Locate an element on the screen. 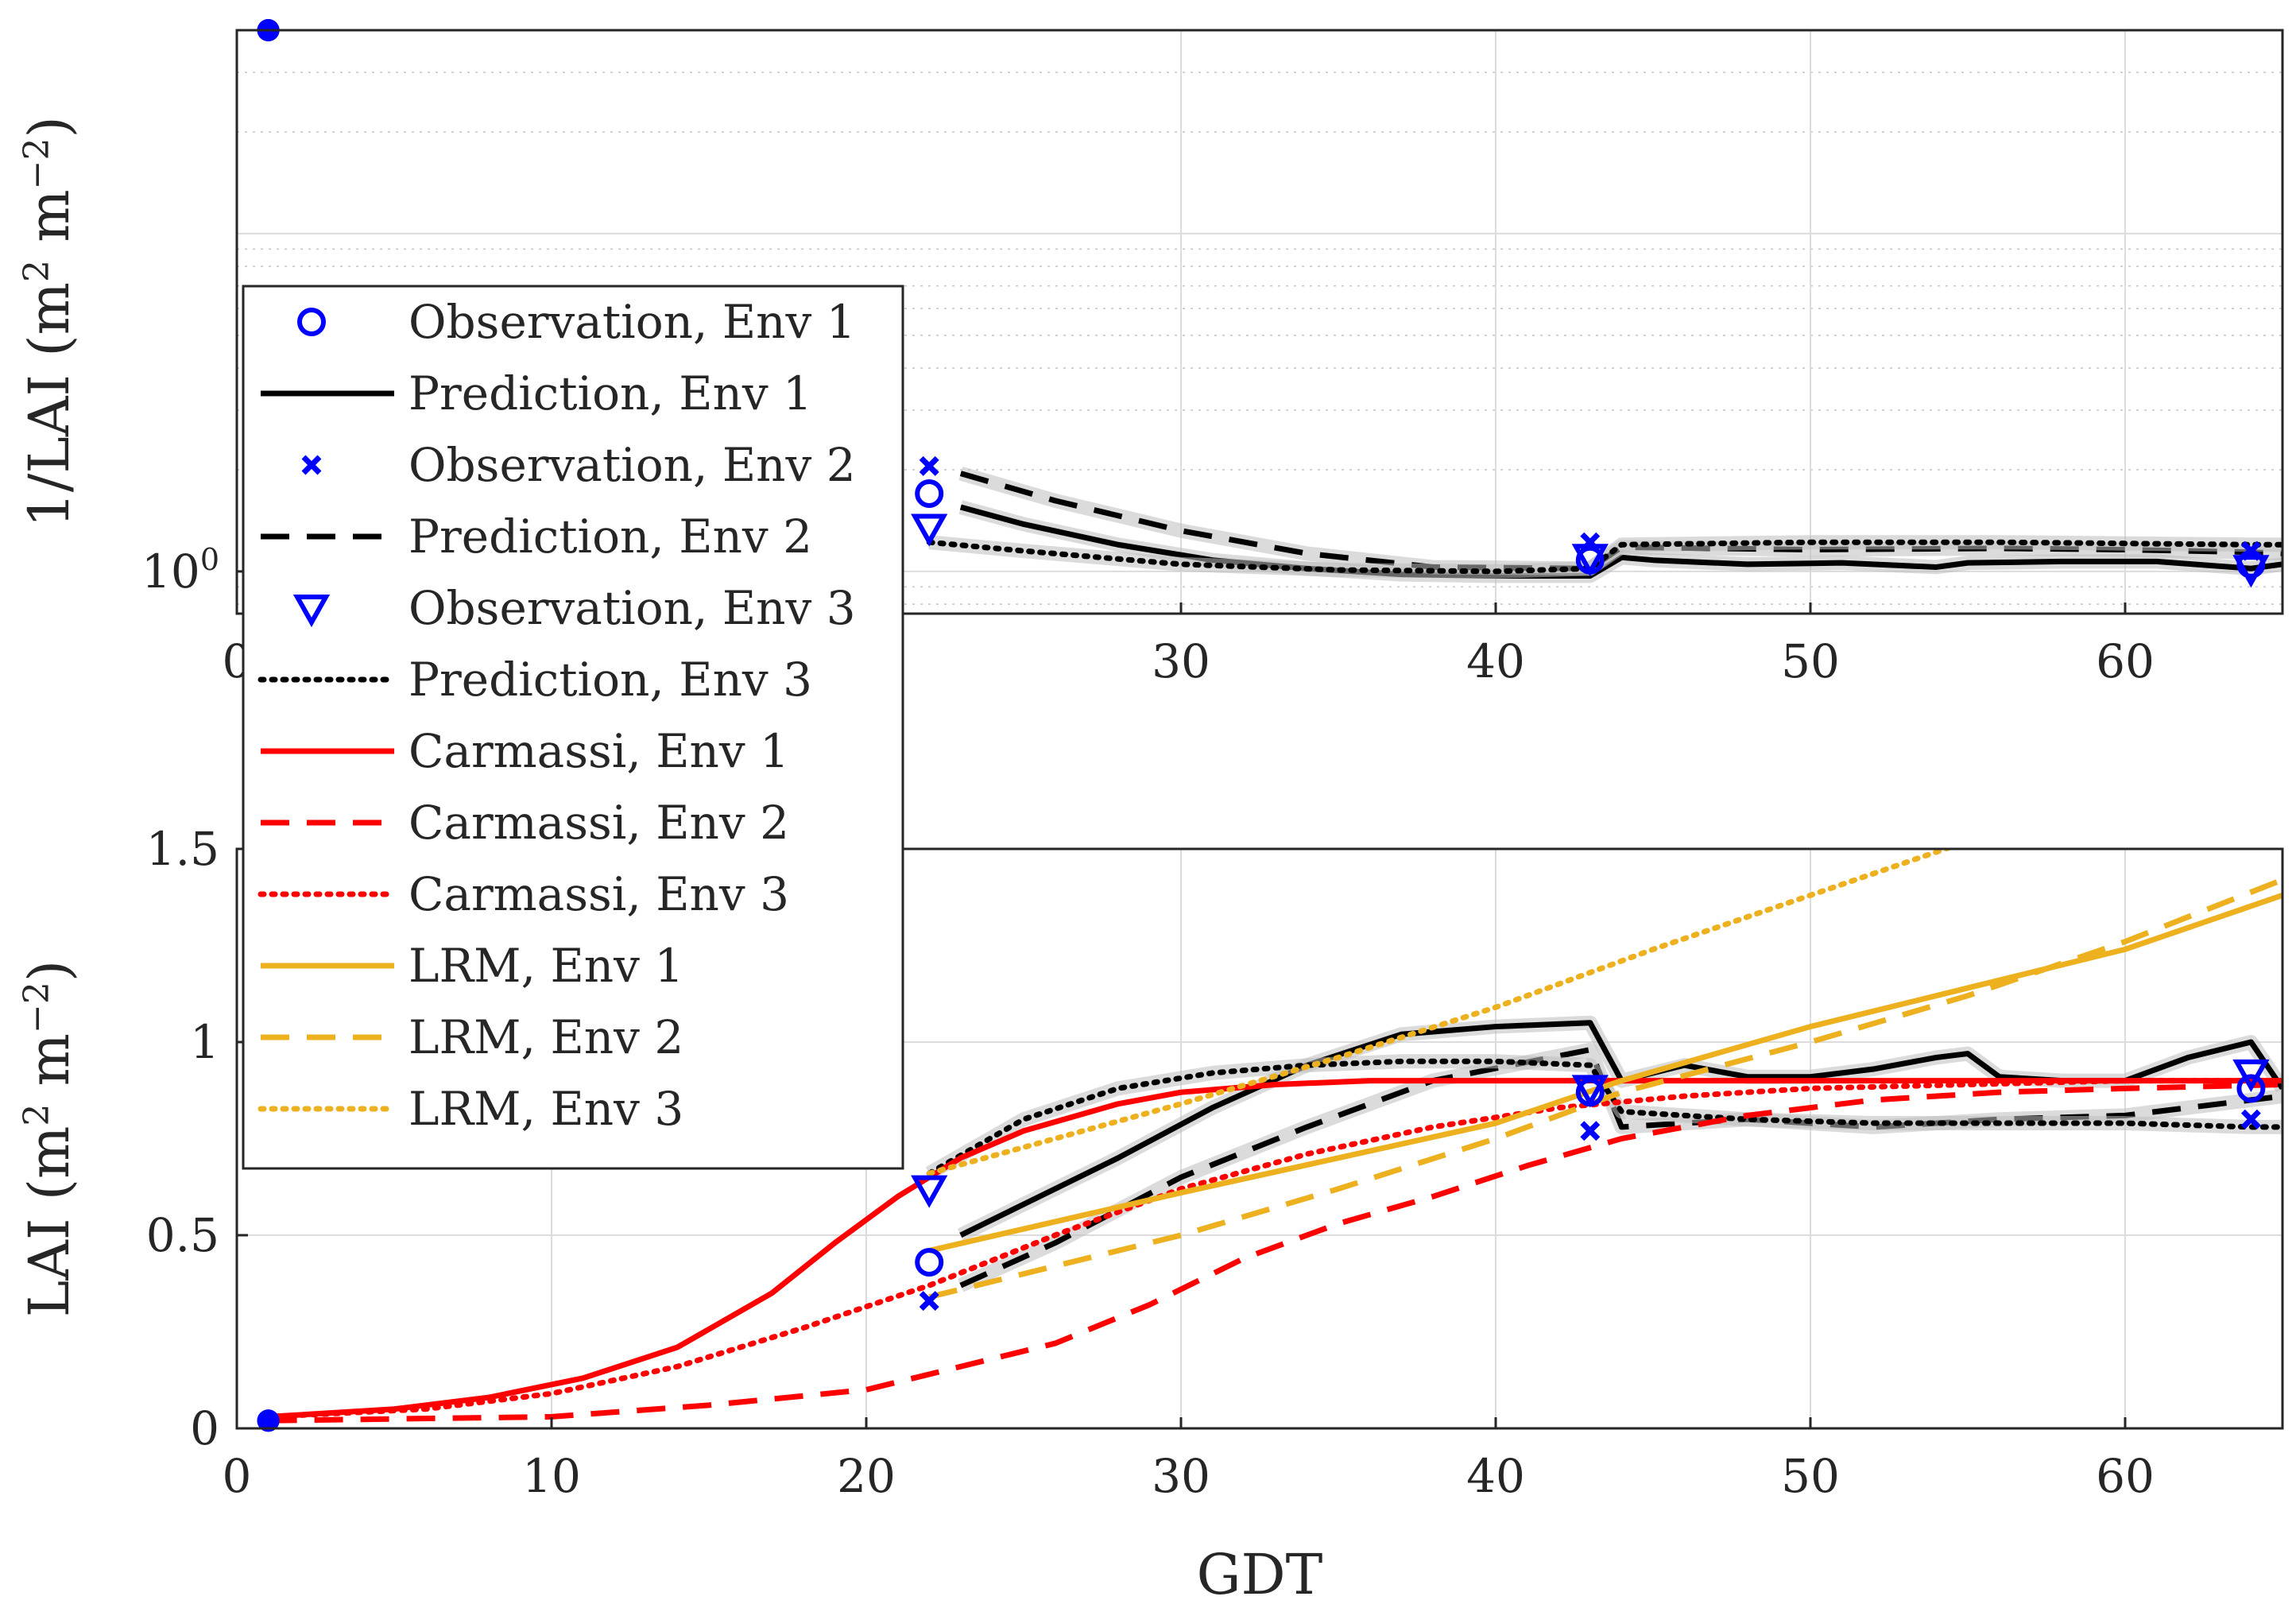 This screenshot has height=1608, width=2296. legend-label: Prediction, Env 2 is located at coordinates (610, 537).